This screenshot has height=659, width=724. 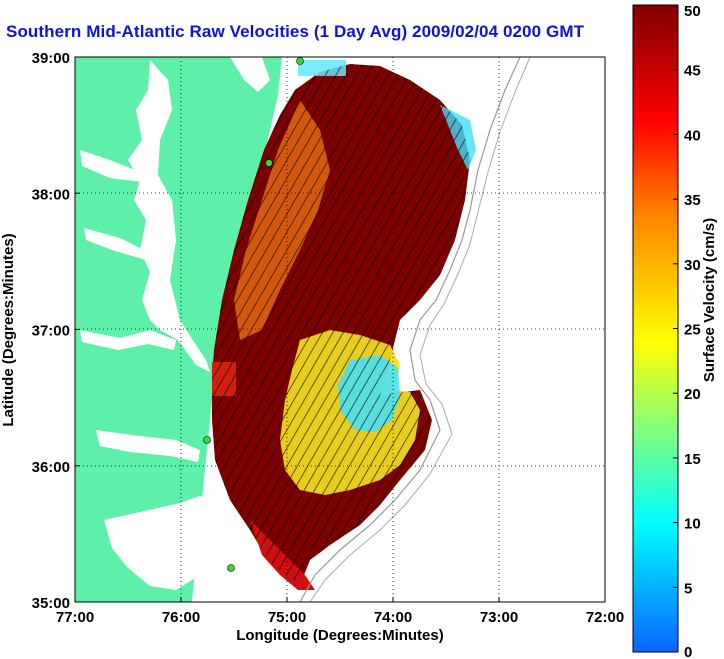 What do you see at coordinates (709, 300) in the screenshot?
I see `colorbar-label: Surface Velocity (cm/s)` at bounding box center [709, 300].